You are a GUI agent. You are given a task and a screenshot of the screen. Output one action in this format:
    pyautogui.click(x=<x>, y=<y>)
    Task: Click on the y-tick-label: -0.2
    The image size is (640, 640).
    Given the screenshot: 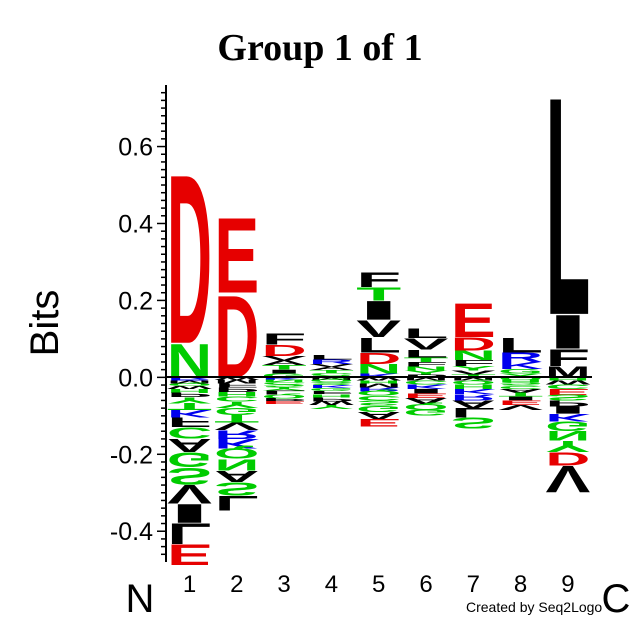 What is the action you would take?
    pyautogui.click(x=131, y=455)
    